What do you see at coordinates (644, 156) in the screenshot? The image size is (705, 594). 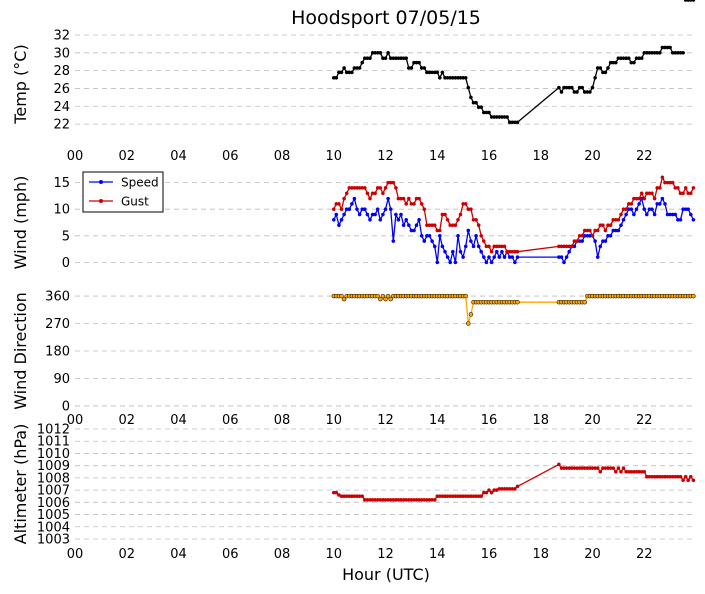 I see `x-tick-label-temp-11: 22` at bounding box center [644, 156].